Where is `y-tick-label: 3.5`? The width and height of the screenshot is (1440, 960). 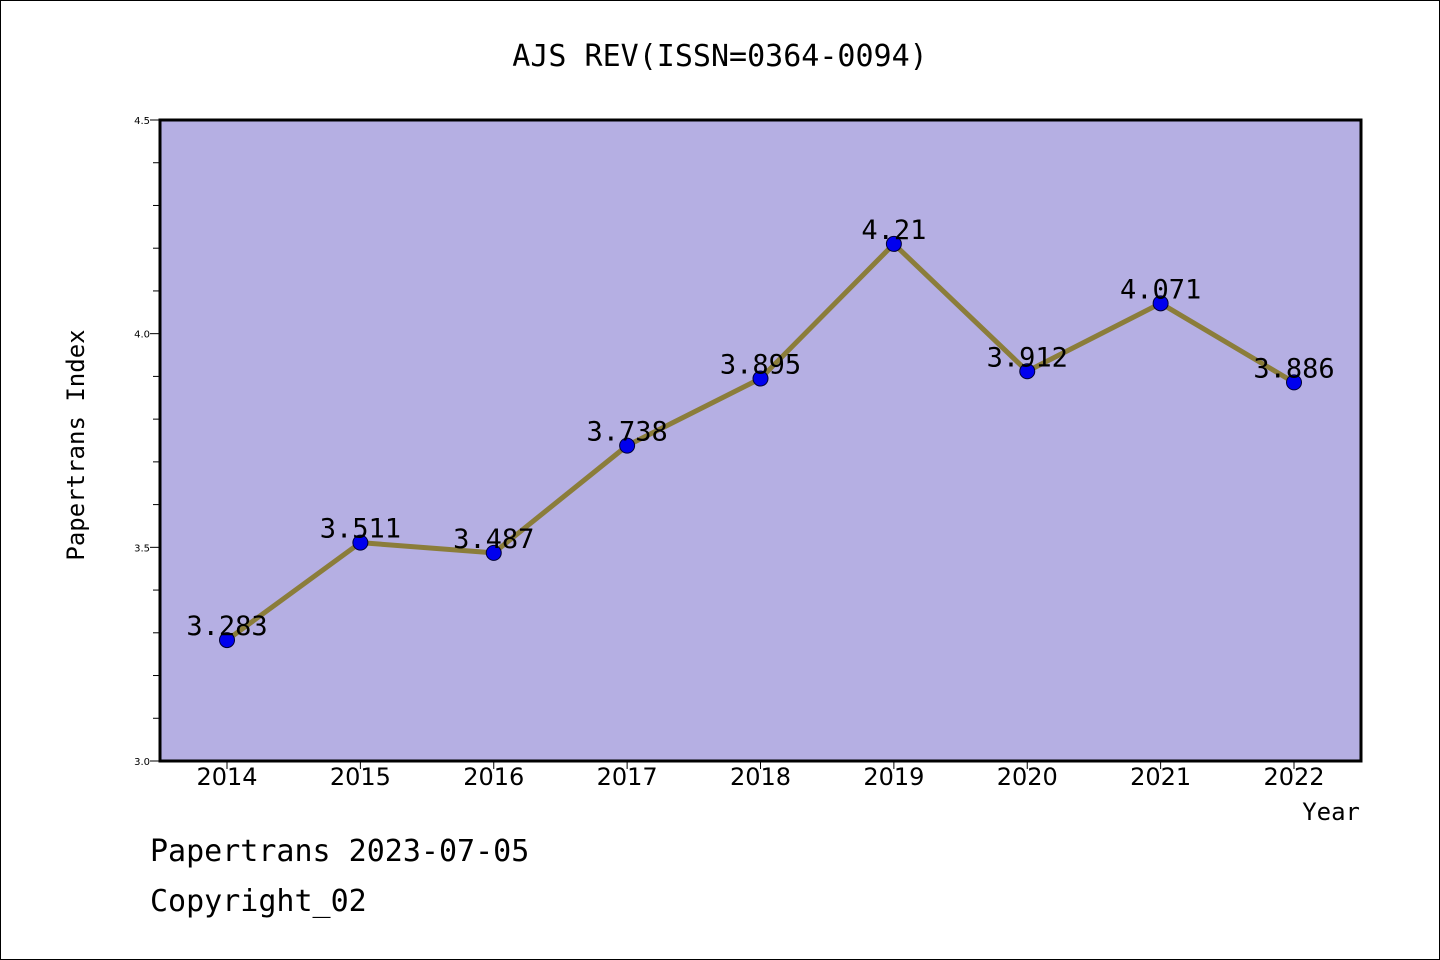 y-tick-label: 3.5 is located at coordinates (142, 548).